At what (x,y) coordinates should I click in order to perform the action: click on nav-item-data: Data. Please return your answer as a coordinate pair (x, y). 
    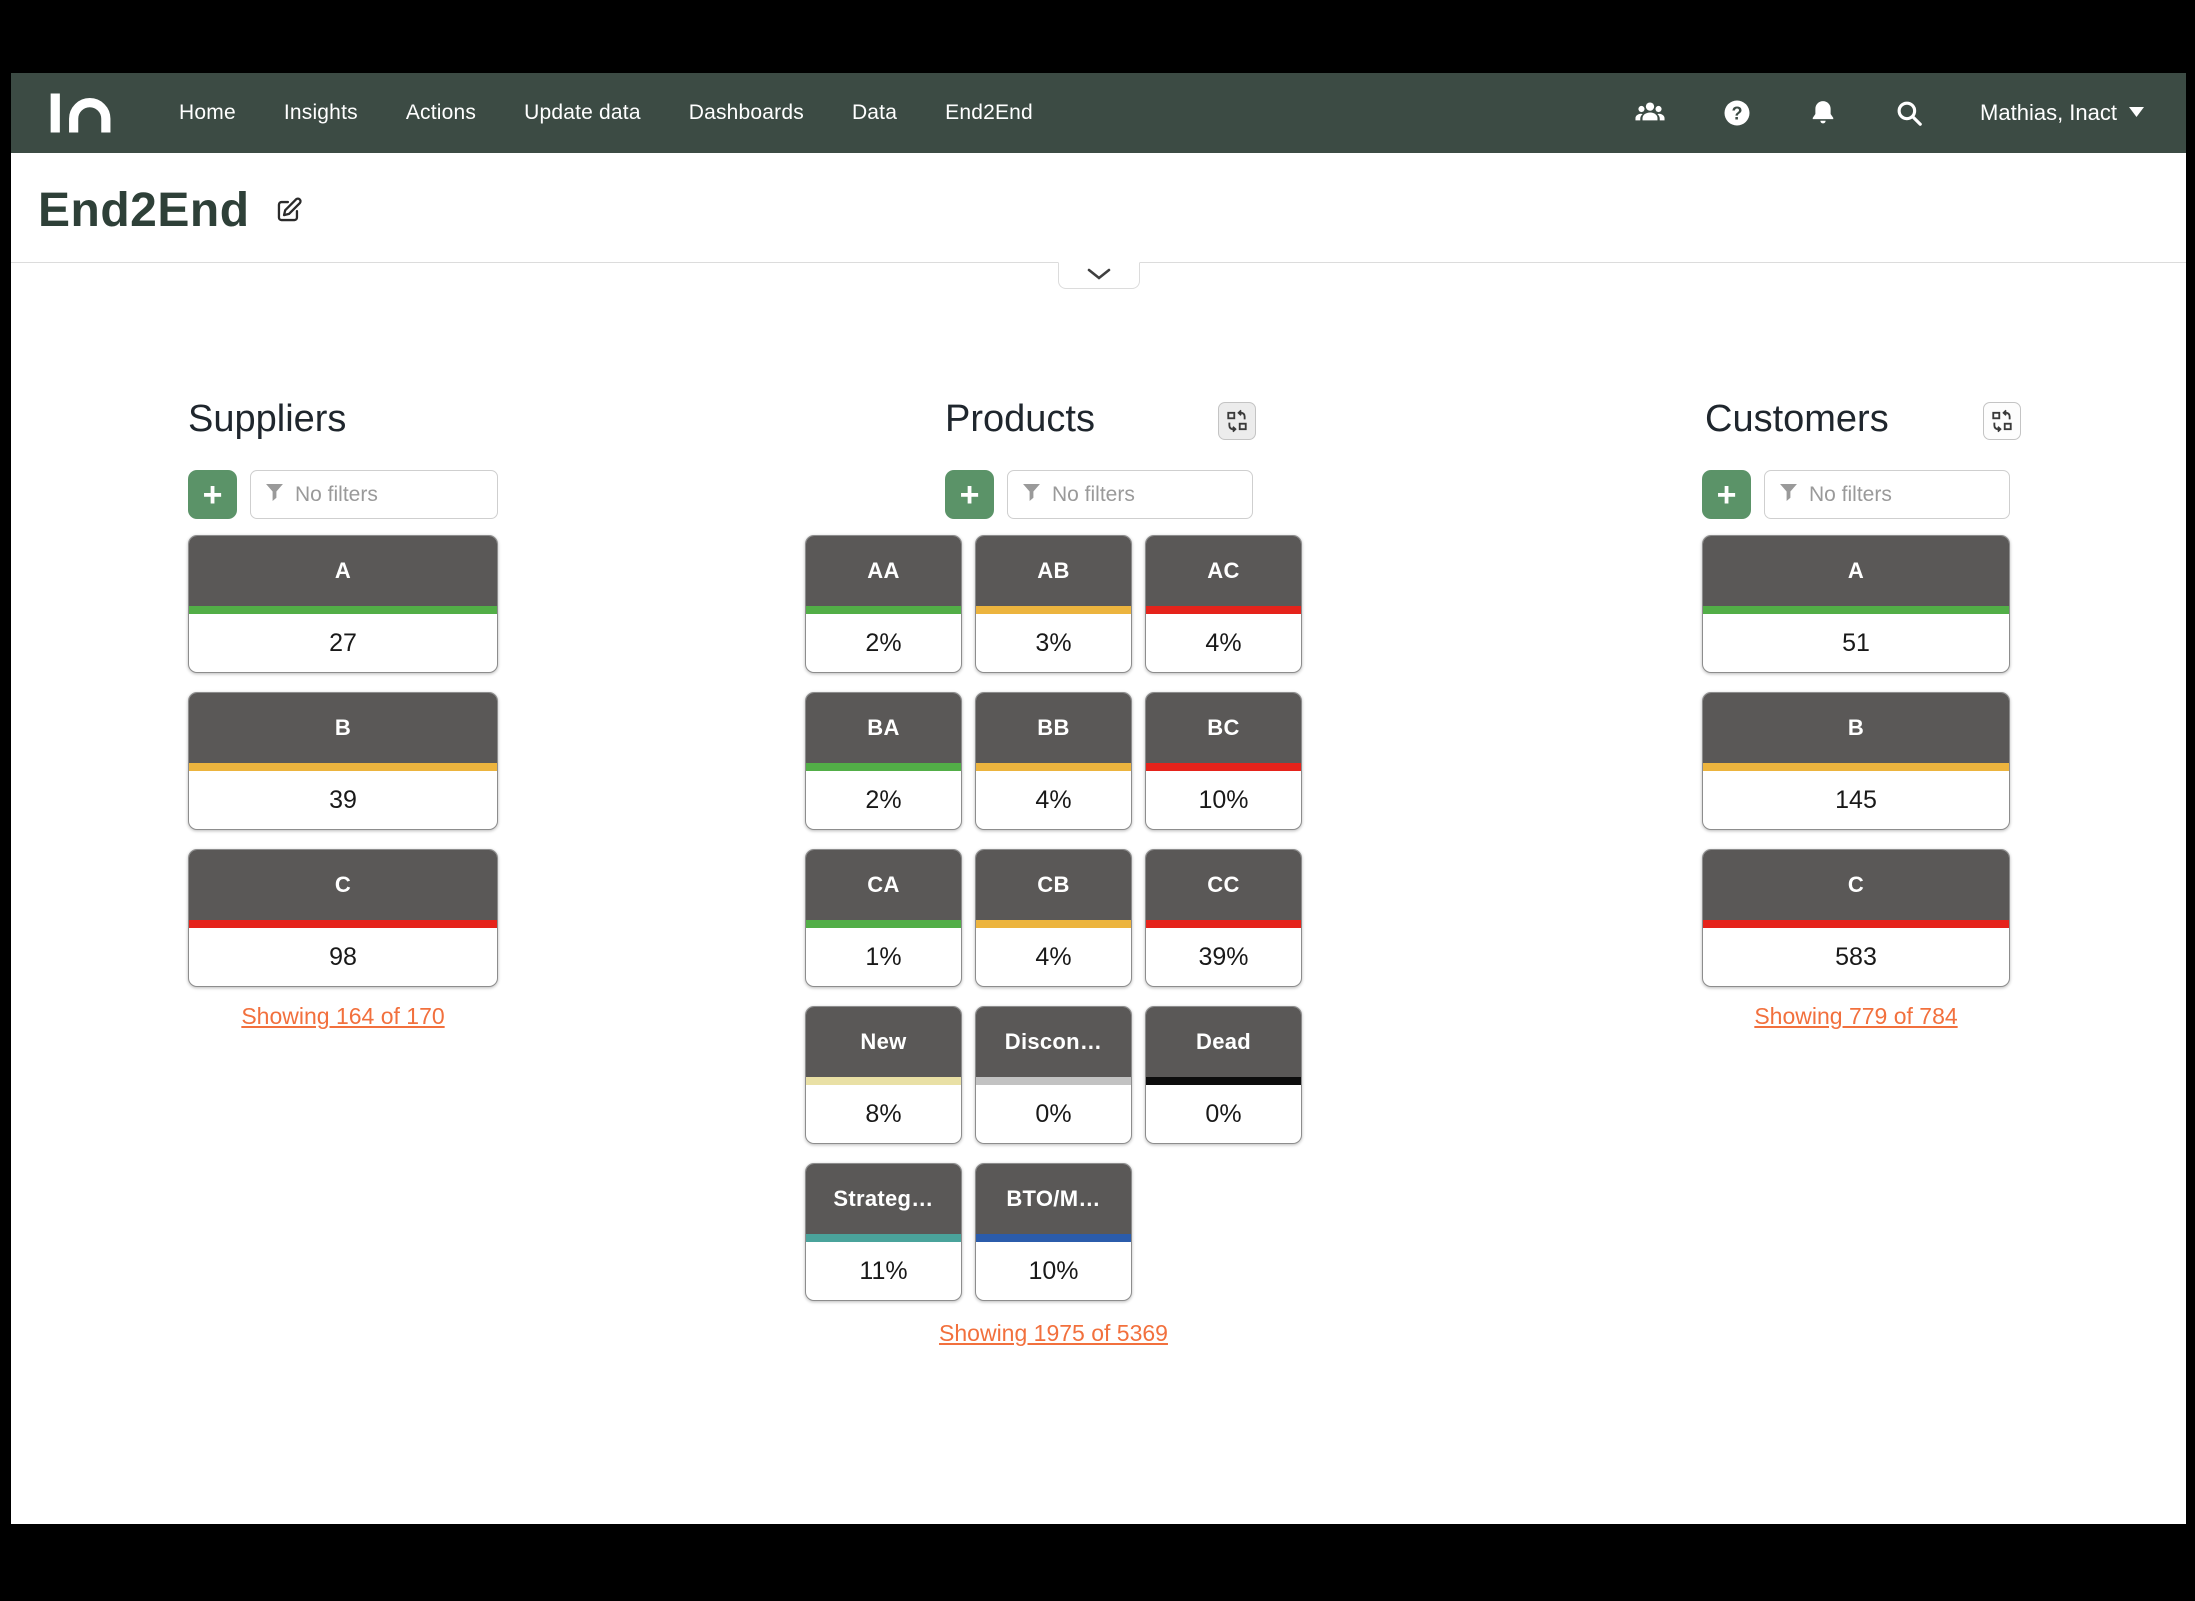
    Looking at the image, I should click on (874, 112).